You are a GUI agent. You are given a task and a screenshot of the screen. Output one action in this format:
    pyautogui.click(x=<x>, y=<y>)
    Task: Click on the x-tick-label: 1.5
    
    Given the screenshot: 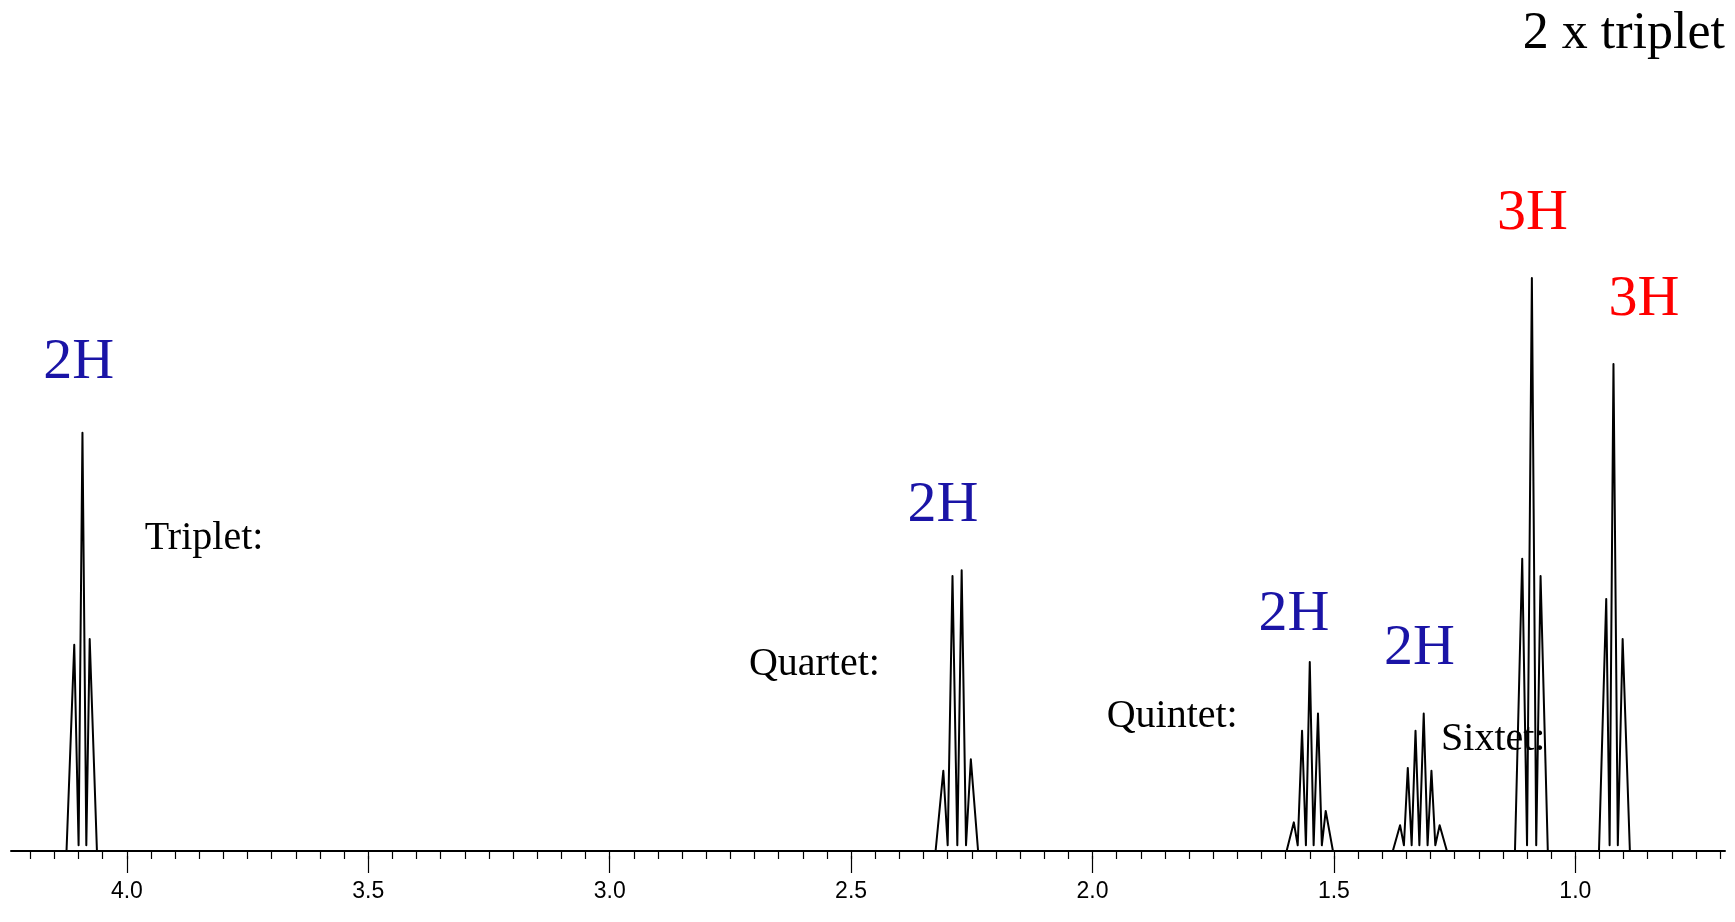 What is the action you would take?
    pyautogui.click(x=1333, y=889)
    